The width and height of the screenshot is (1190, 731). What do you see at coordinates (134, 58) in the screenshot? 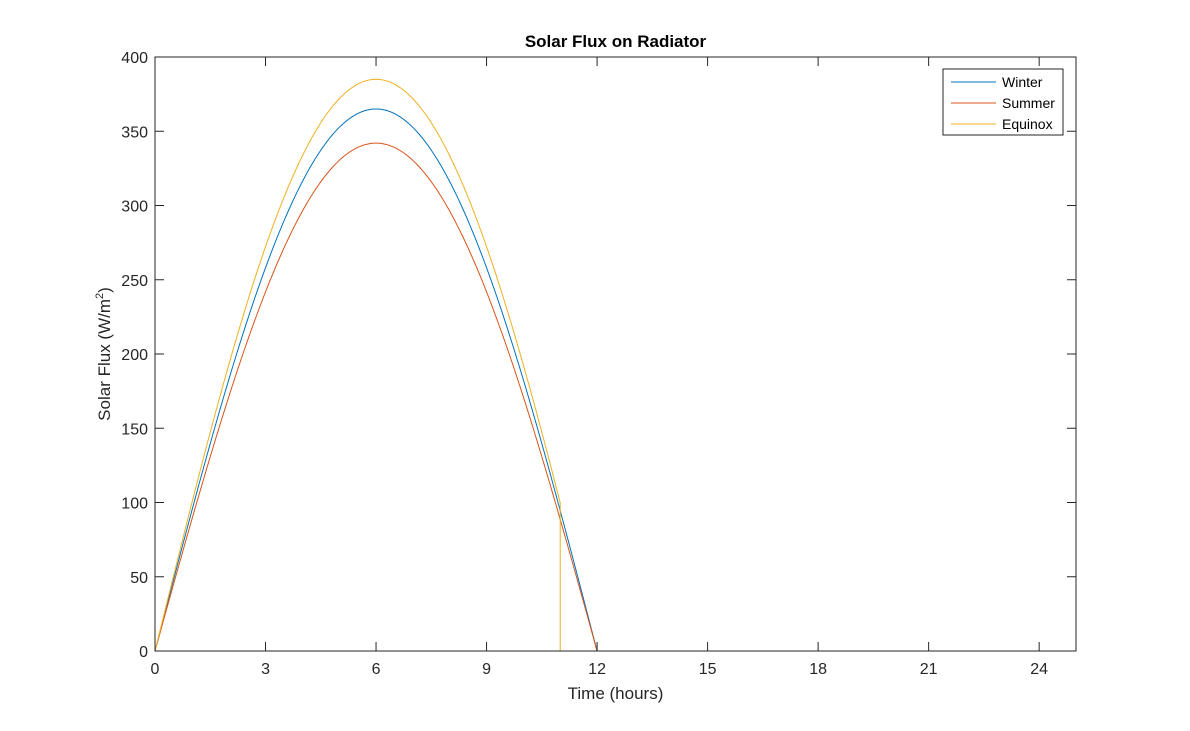
I see `y-tick-label: 400` at bounding box center [134, 58].